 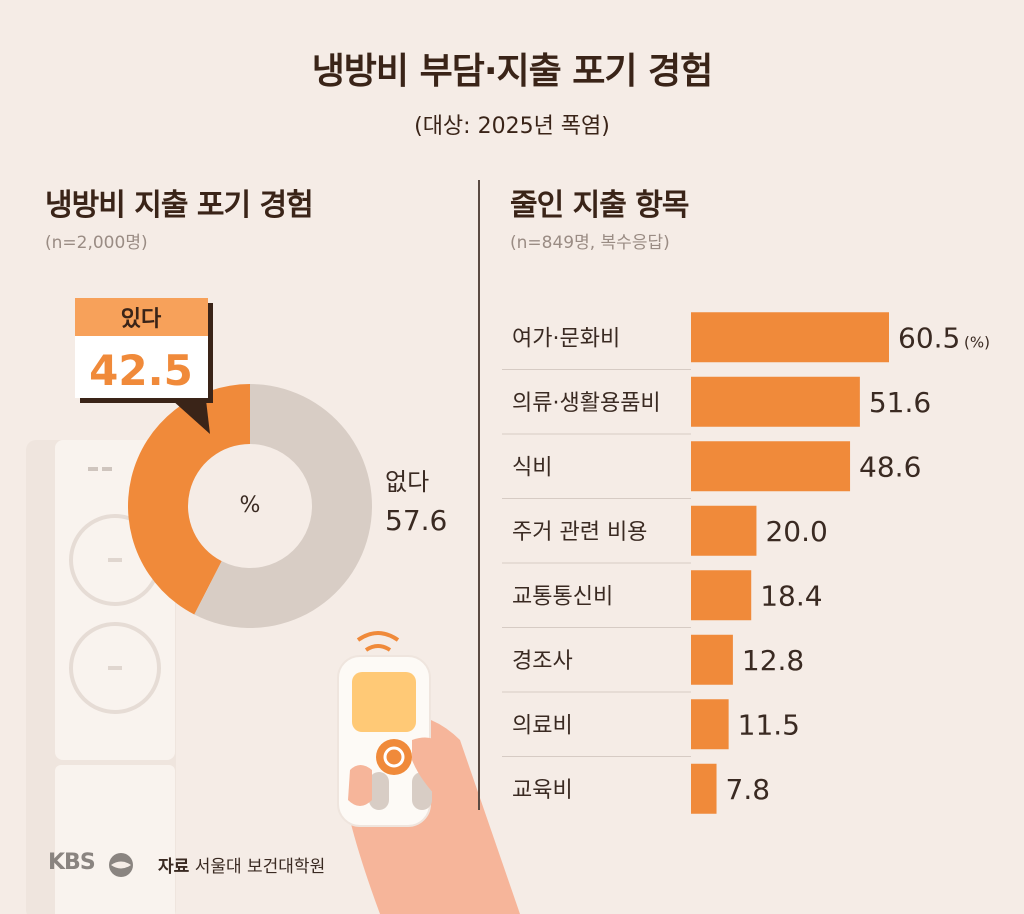 I want to click on category-label: 식비, so click(x=532, y=467).